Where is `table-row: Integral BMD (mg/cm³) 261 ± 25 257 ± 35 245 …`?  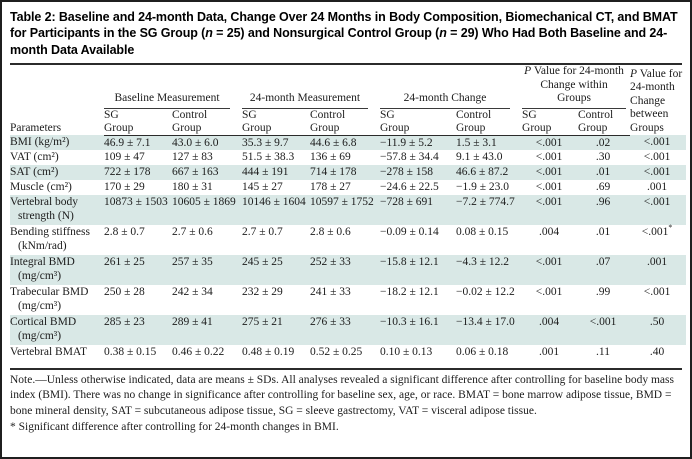
table-row: Integral BMD (mg/cm³) 261 ± 25 257 ± 35 245 … is located at coordinates (348, 270).